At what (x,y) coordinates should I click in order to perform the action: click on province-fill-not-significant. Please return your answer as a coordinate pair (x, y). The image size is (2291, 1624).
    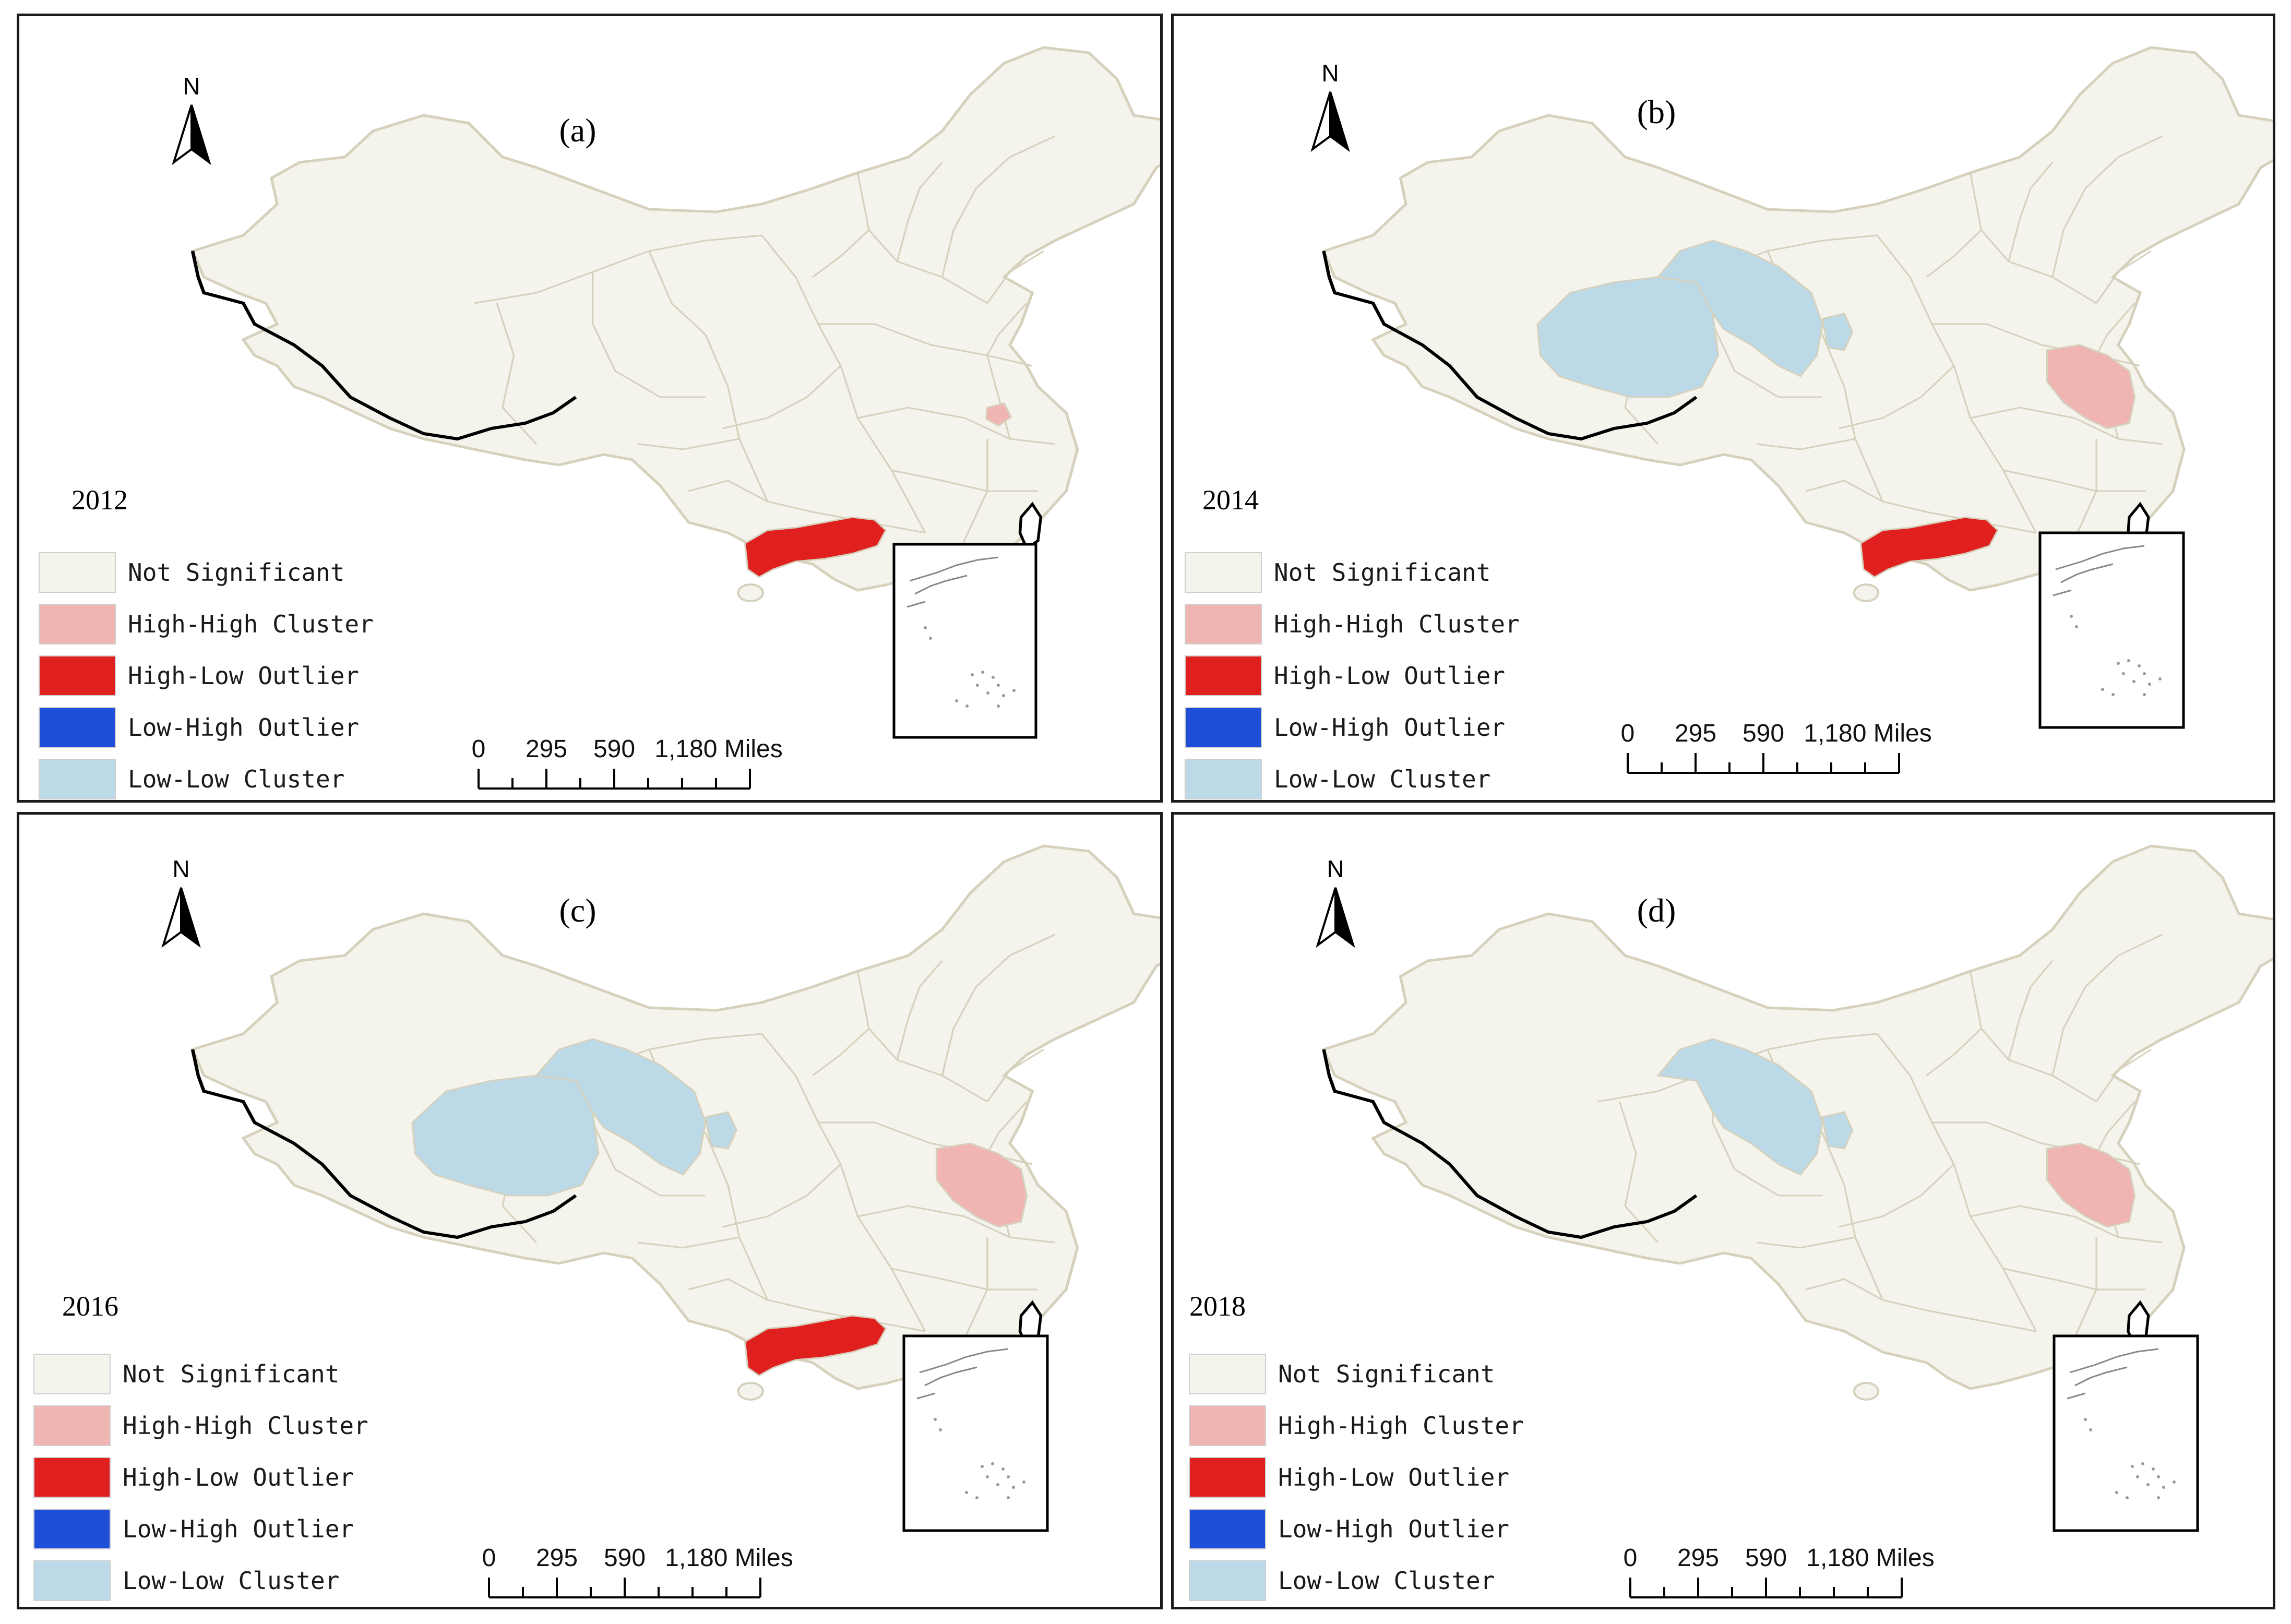
    Looking at the image, I should click on (675, 319).